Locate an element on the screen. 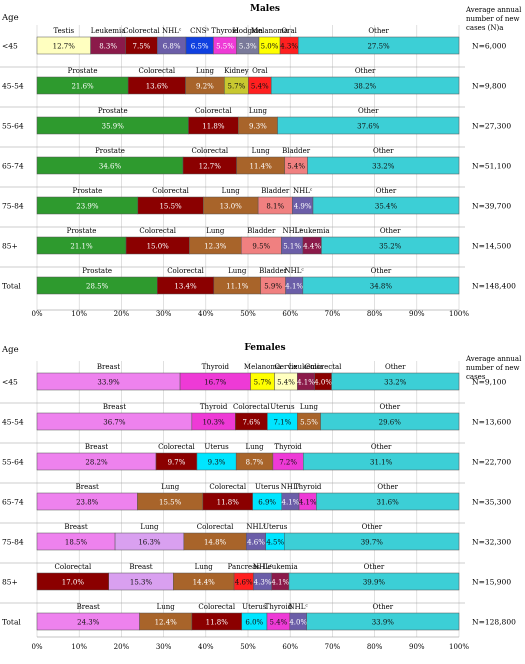  females-segment-value-label: 9.7% is located at coordinates (177, 463).